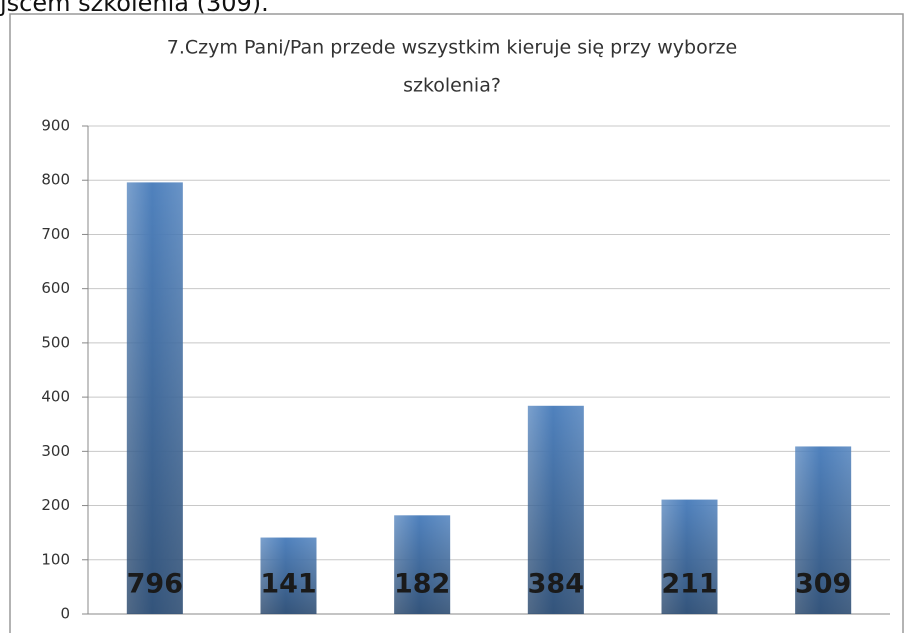  Describe the element at coordinates (55, 505) in the screenshot. I see `y-tick-label: 200` at that location.